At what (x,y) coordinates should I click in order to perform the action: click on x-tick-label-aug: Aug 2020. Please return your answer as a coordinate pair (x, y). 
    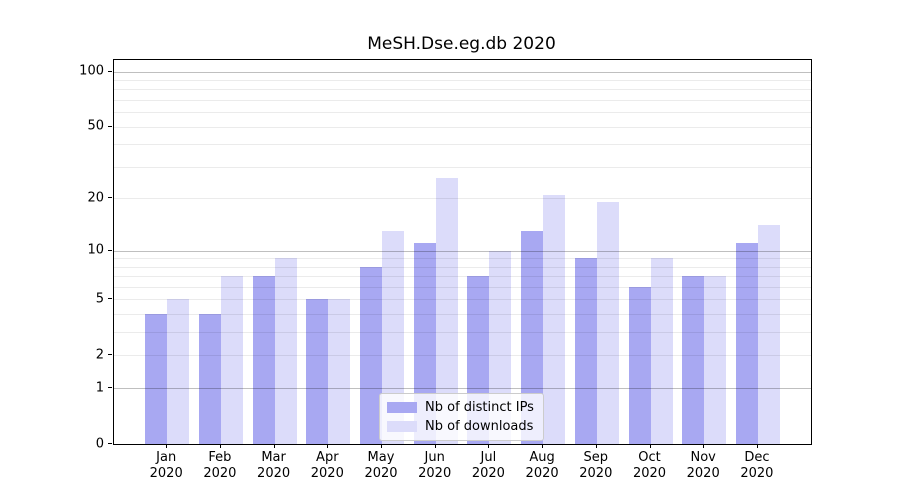
    Looking at the image, I should click on (542, 465).